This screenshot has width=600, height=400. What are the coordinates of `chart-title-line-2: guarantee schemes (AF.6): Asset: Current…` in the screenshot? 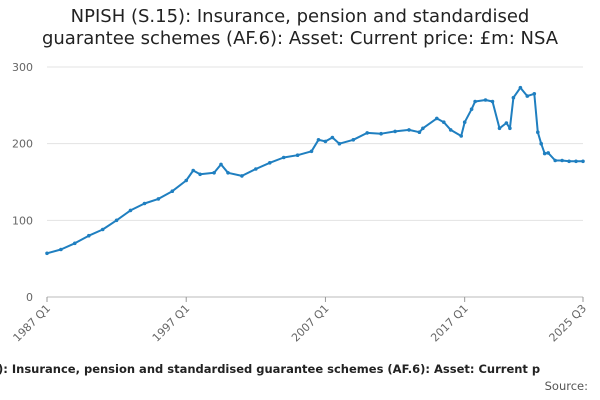 It's located at (300, 38).